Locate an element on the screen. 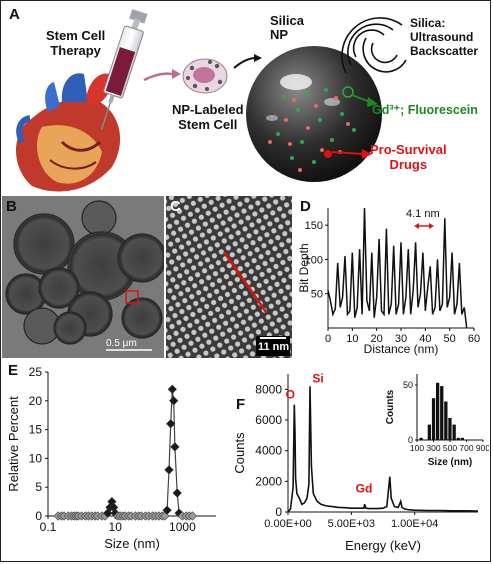  x-tick-label: 40 is located at coordinates (425, 339).